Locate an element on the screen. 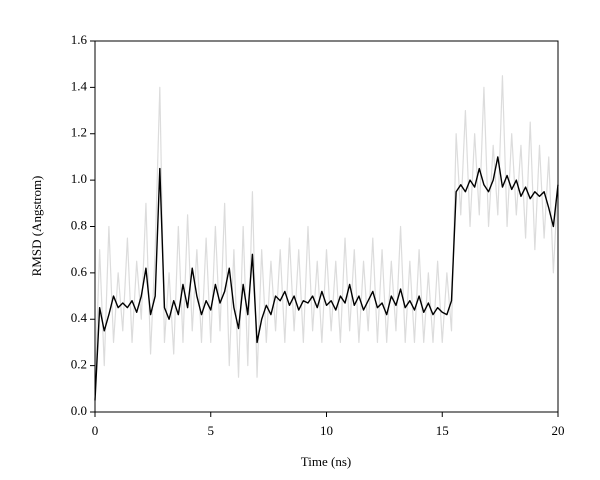 This screenshot has height=480, width=600. y-tick-label: 0.6 is located at coordinates (79, 271).